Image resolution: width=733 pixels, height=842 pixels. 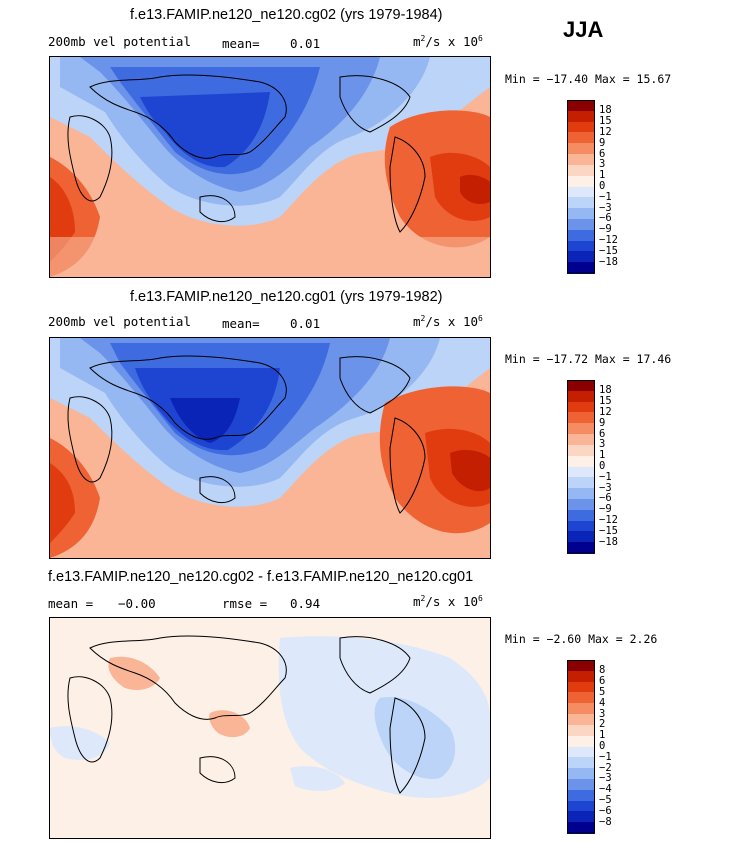 What do you see at coordinates (448, 602) in the screenshot?
I see `panel-3-units: m2/s x 106` at bounding box center [448, 602].